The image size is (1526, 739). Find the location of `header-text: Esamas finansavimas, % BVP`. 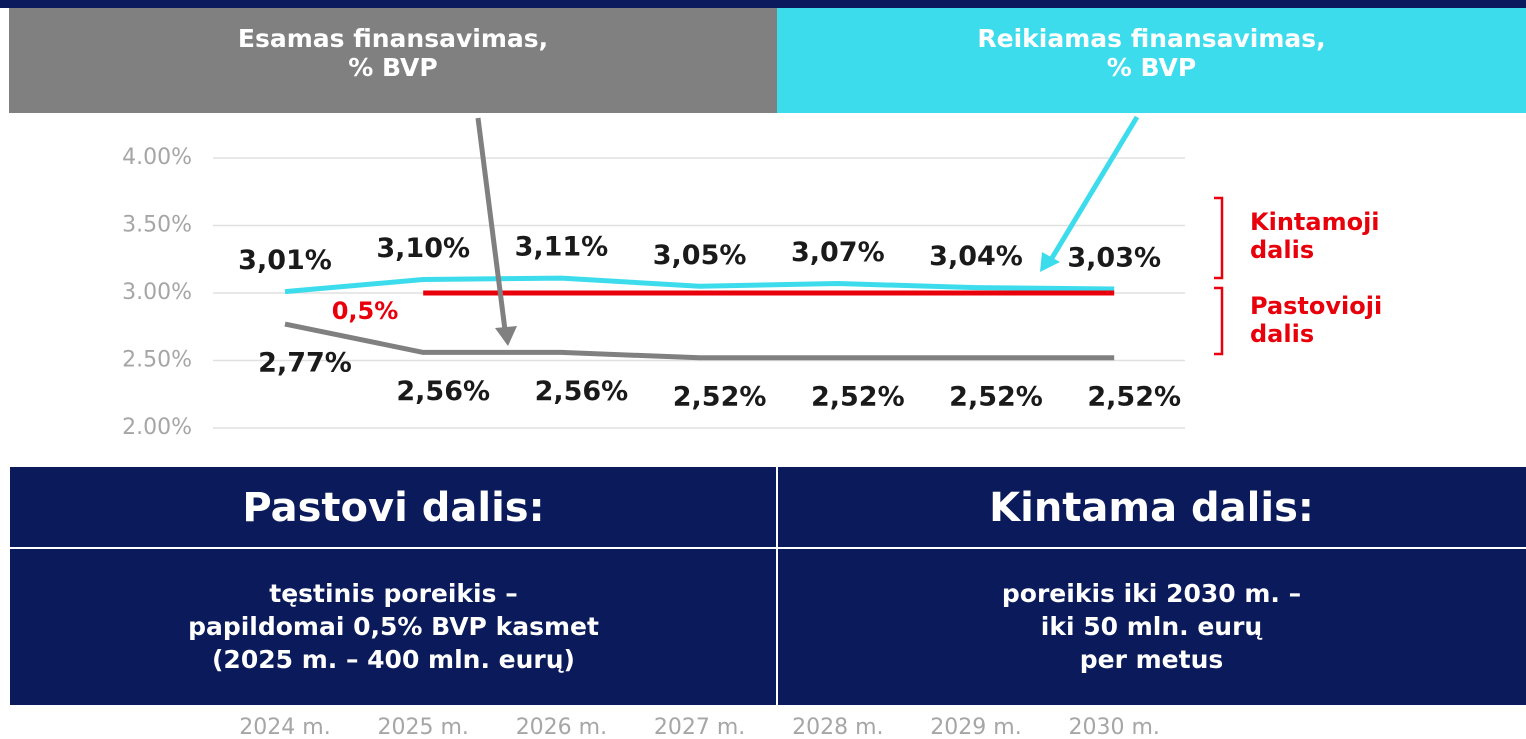

header-text: Esamas finansavimas, % BVP is located at coordinates (393, 53).